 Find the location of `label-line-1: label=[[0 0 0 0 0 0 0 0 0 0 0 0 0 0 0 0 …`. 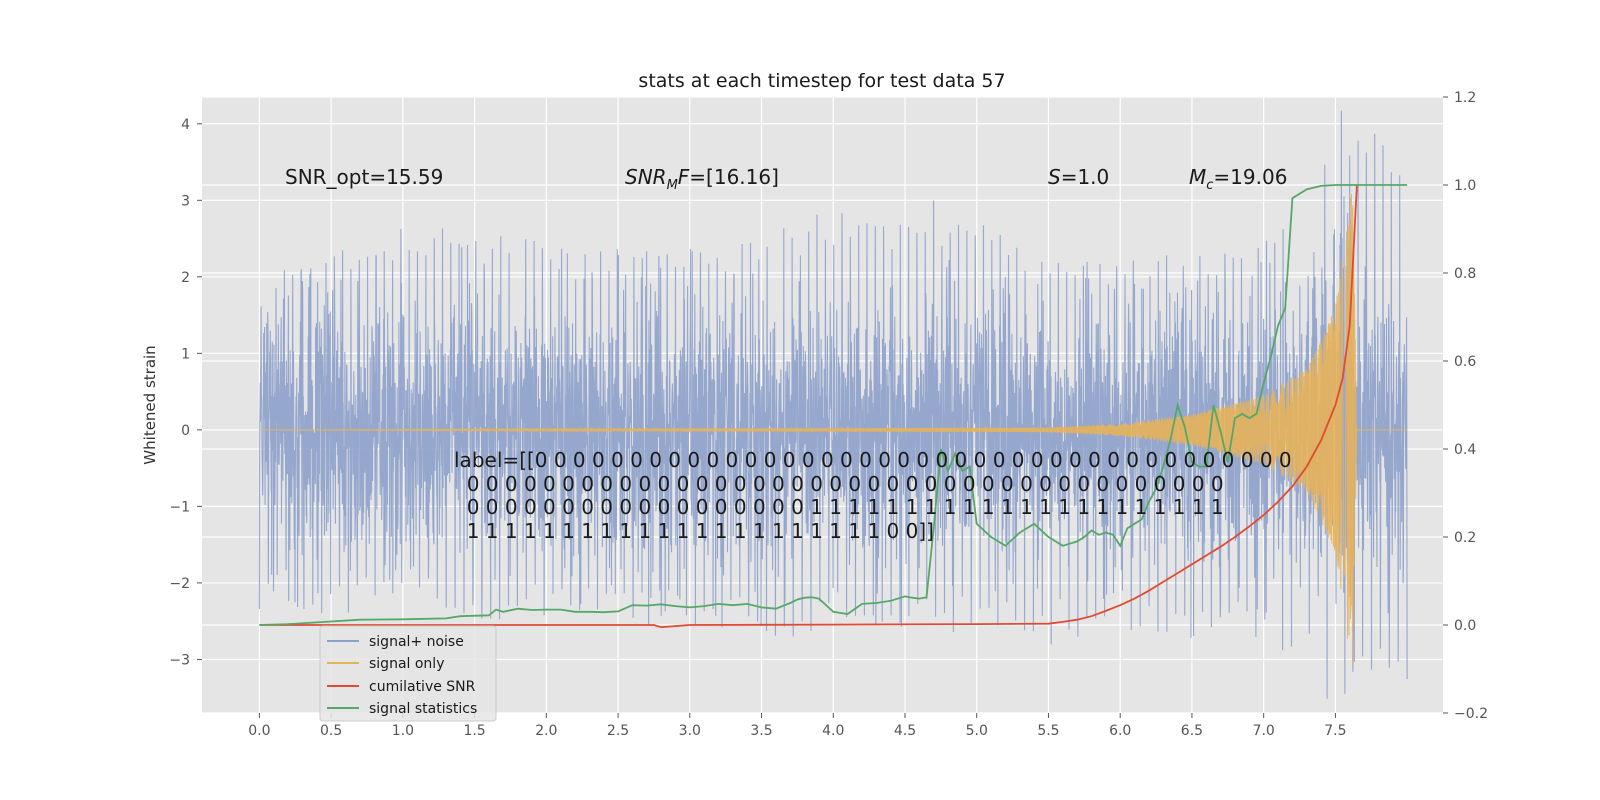

label-line-1: label=[[0 0 0 0 0 0 0 0 0 0 0 0 0 0 0 0 … is located at coordinates (873, 460).